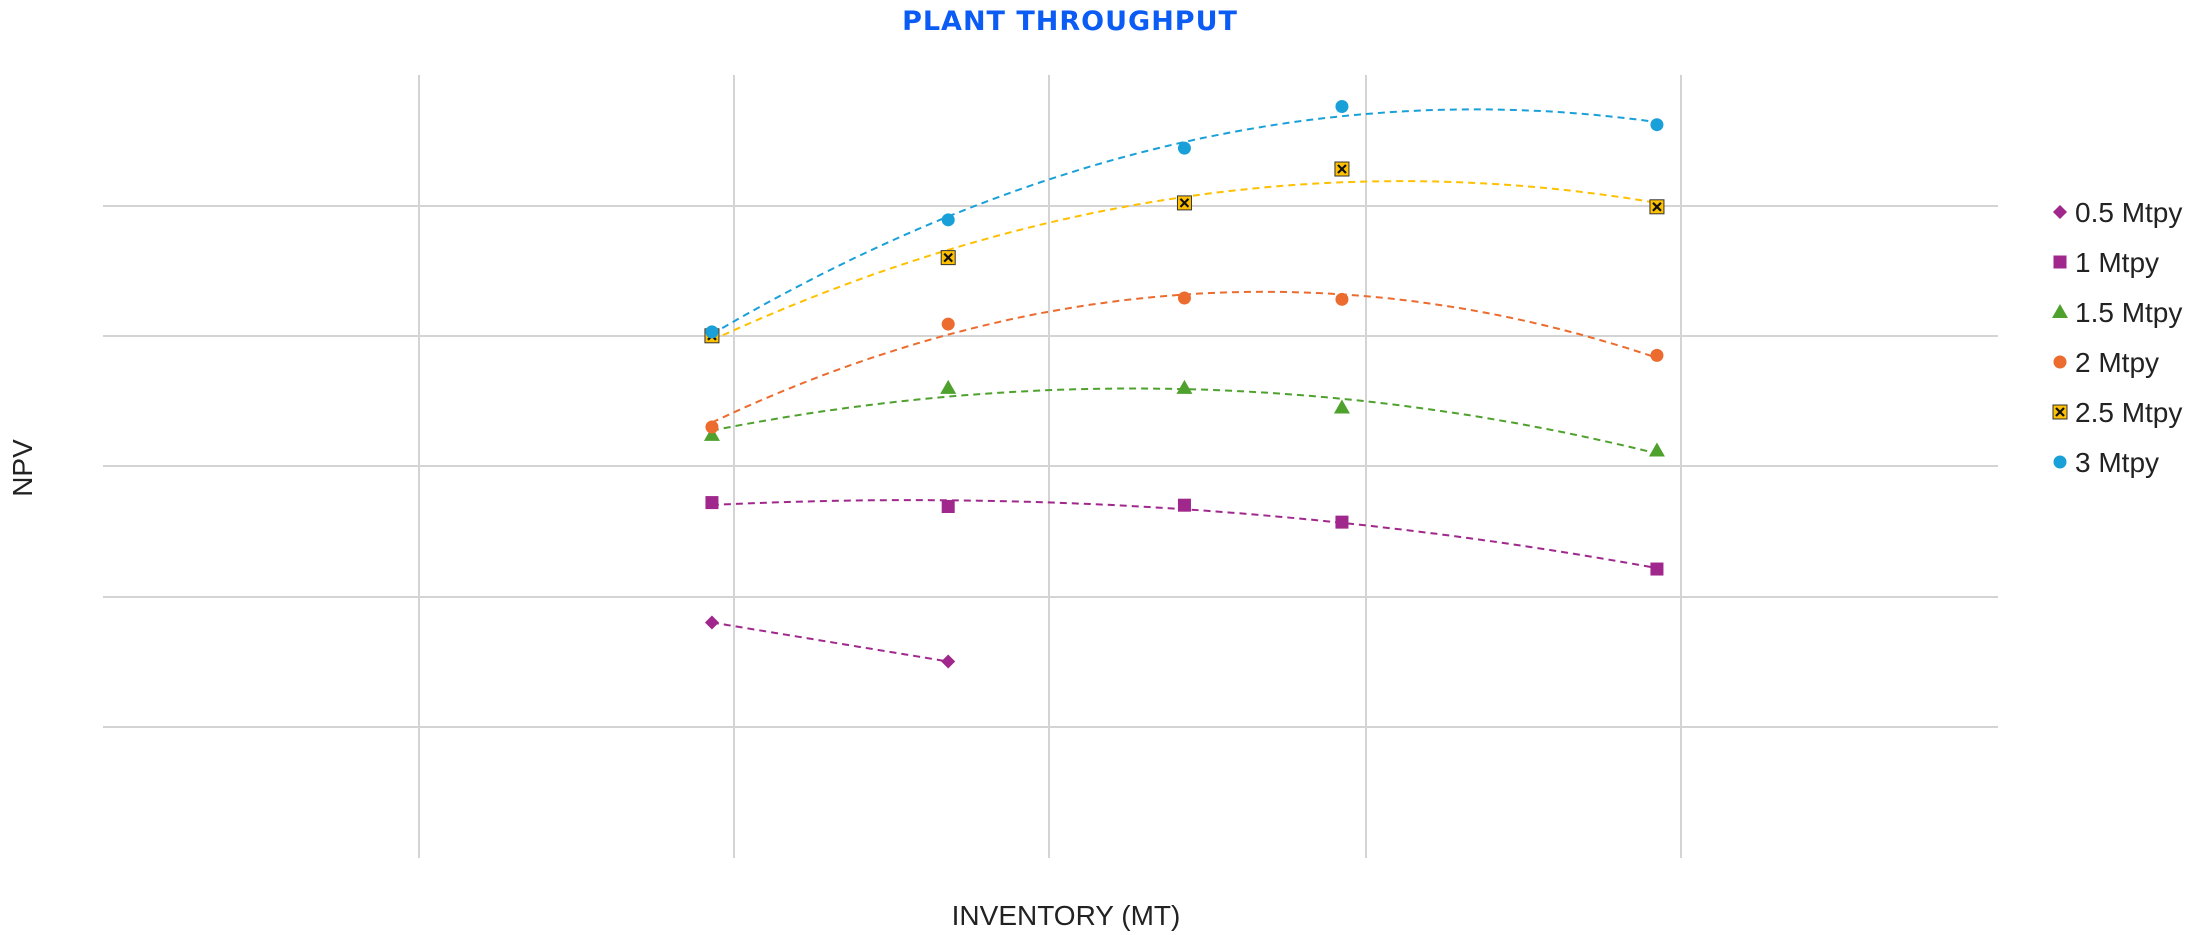 The image size is (2189, 935). I want to click on series-1-points, so click(830, 642).